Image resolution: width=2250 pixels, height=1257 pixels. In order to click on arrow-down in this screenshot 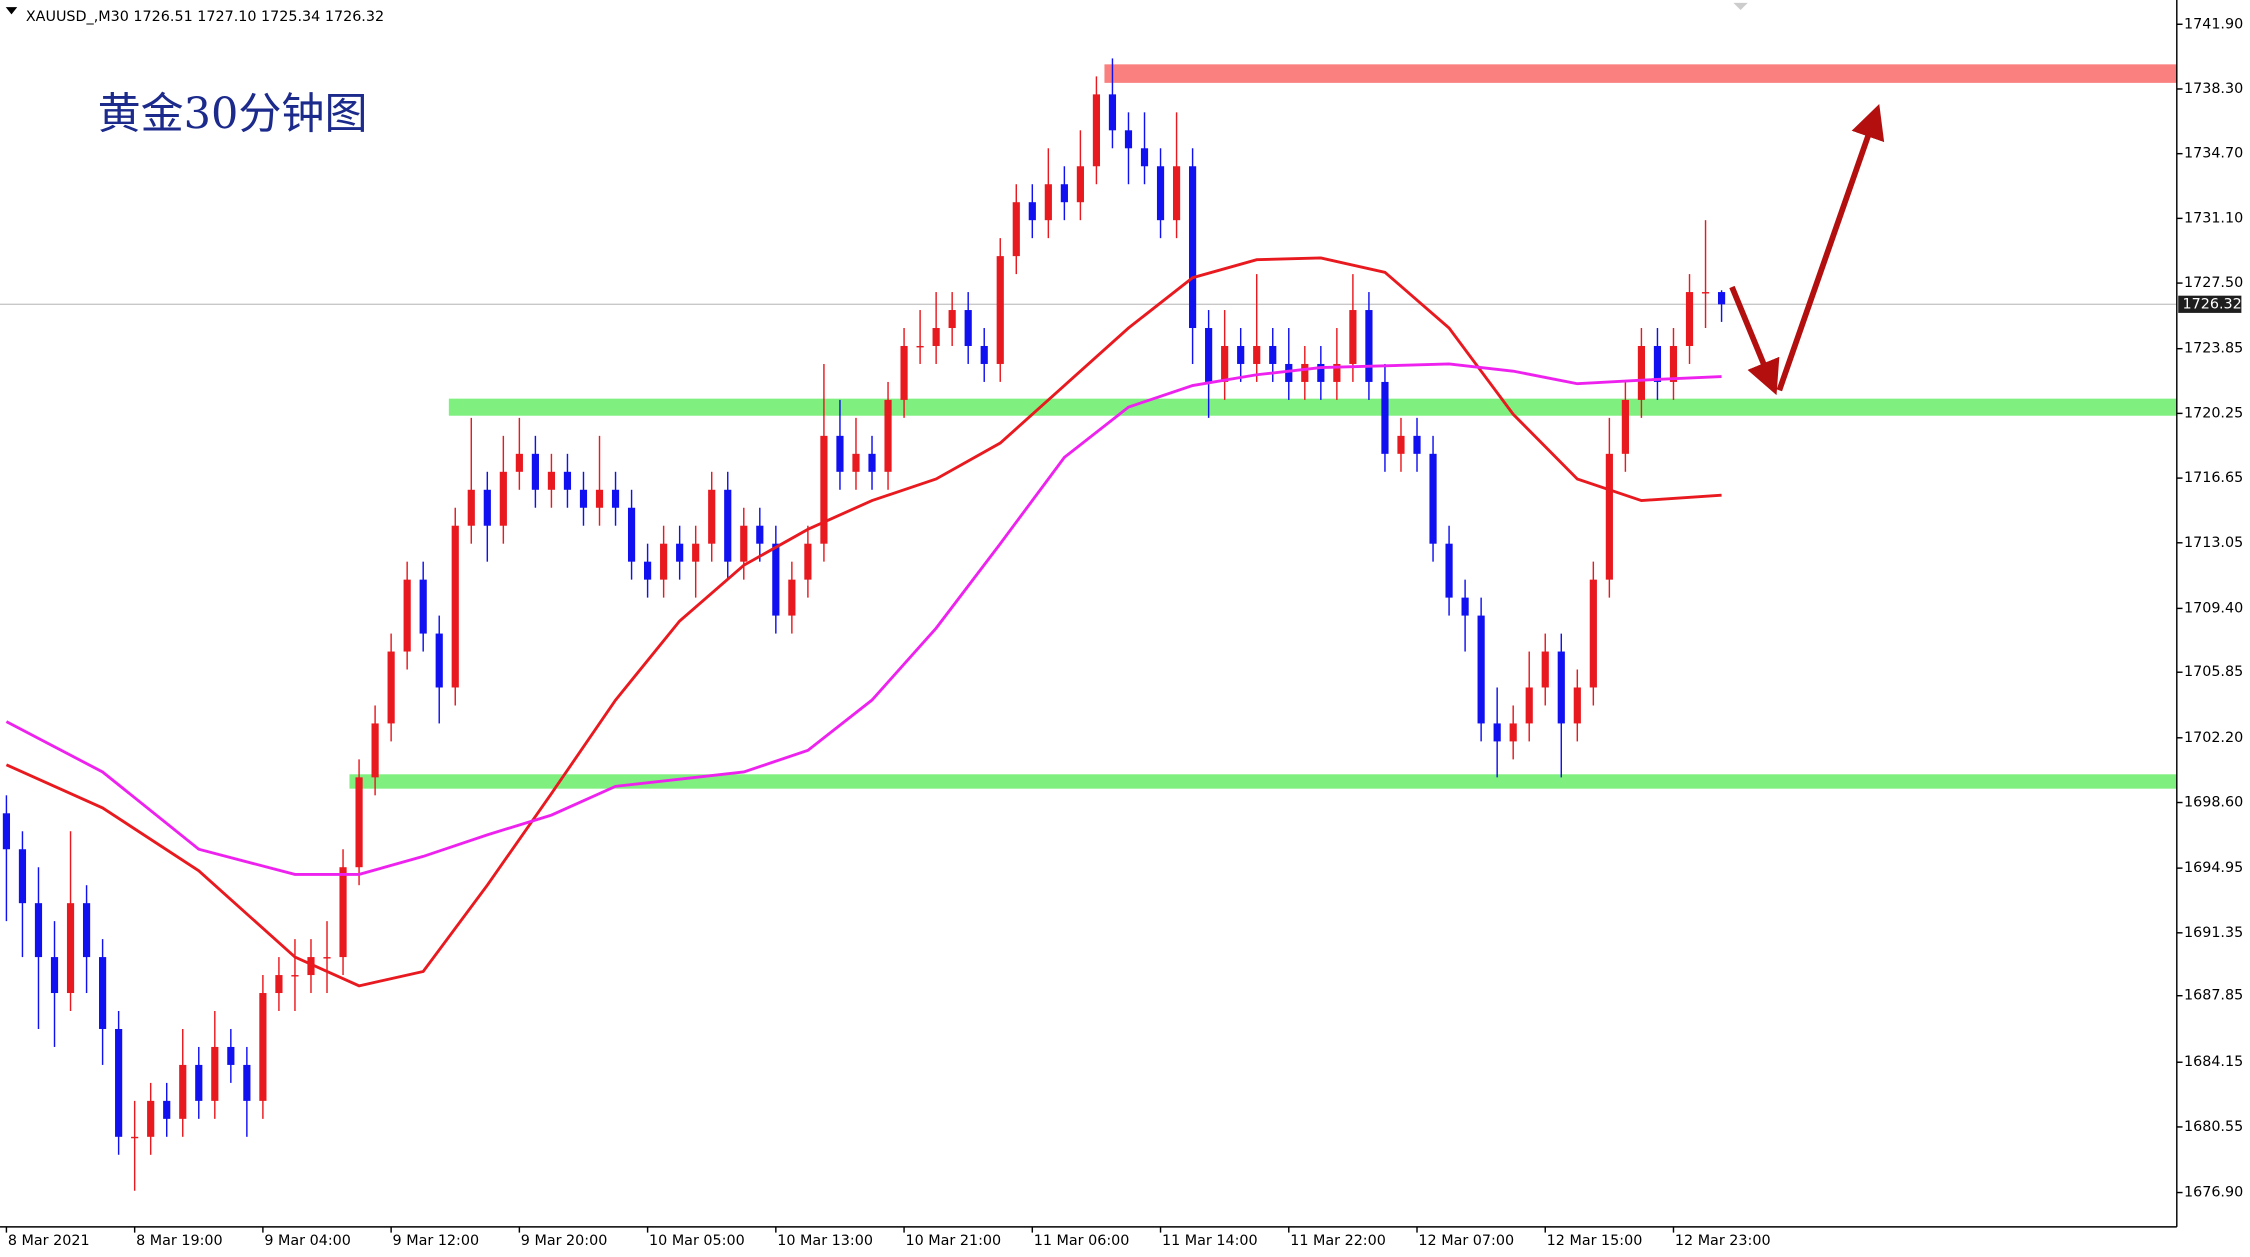, I will do `click(1754, 340)`.